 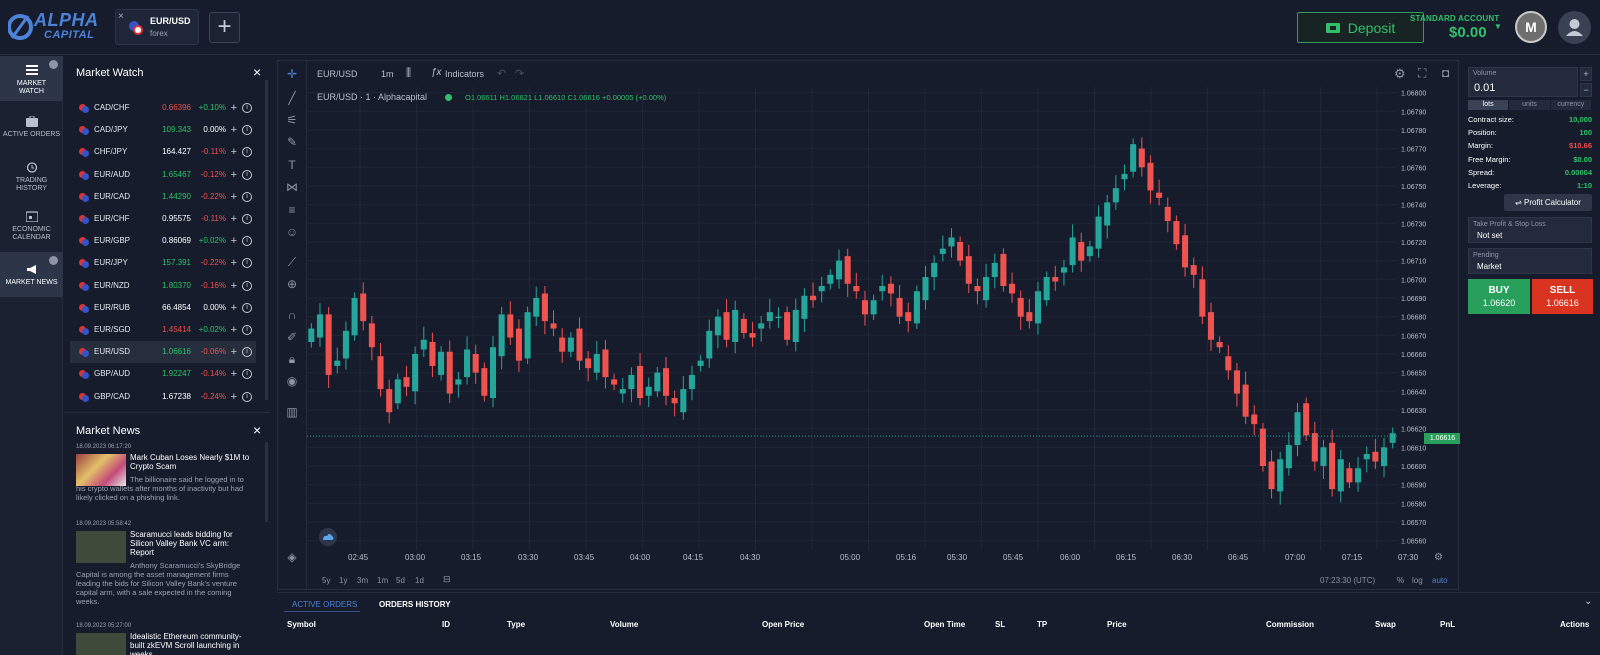 What do you see at coordinates (415, 604) in the screenshot?
I see `tab-orders-history: ORDERS HISTORY` at bounding box center [415, 604].